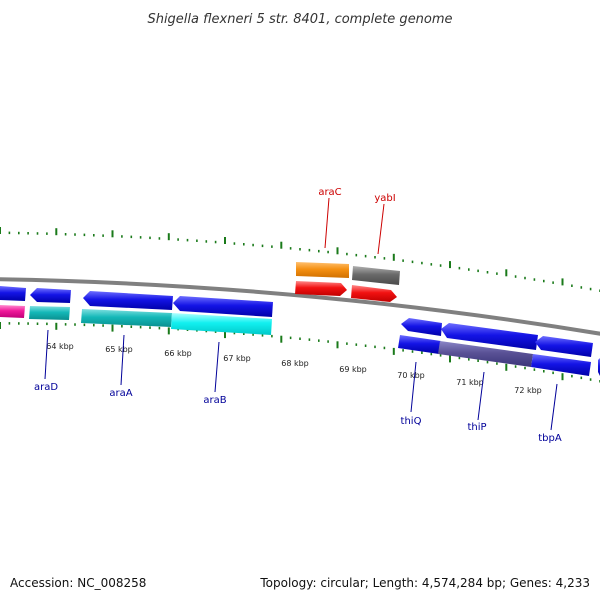 The image size is (600, 600). What do you see at coordinates (413, 387) in the screenshot?
I see `leader-thiQ` at bounding box center [413, 387].